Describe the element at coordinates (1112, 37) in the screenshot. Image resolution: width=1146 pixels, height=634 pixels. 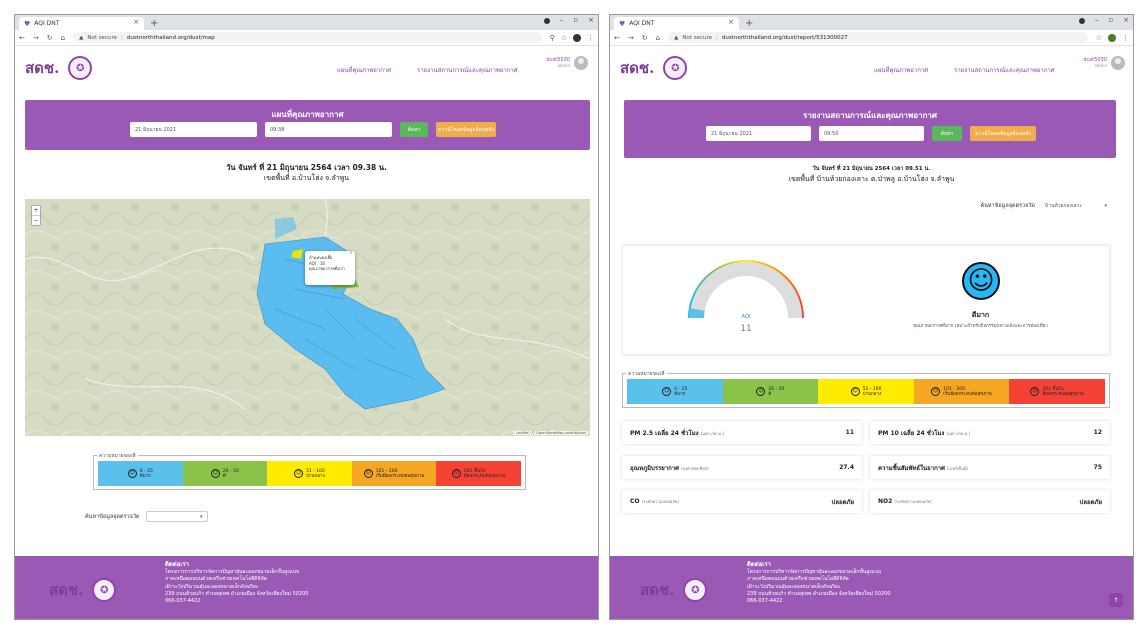
I see `extension-icon` at that location.